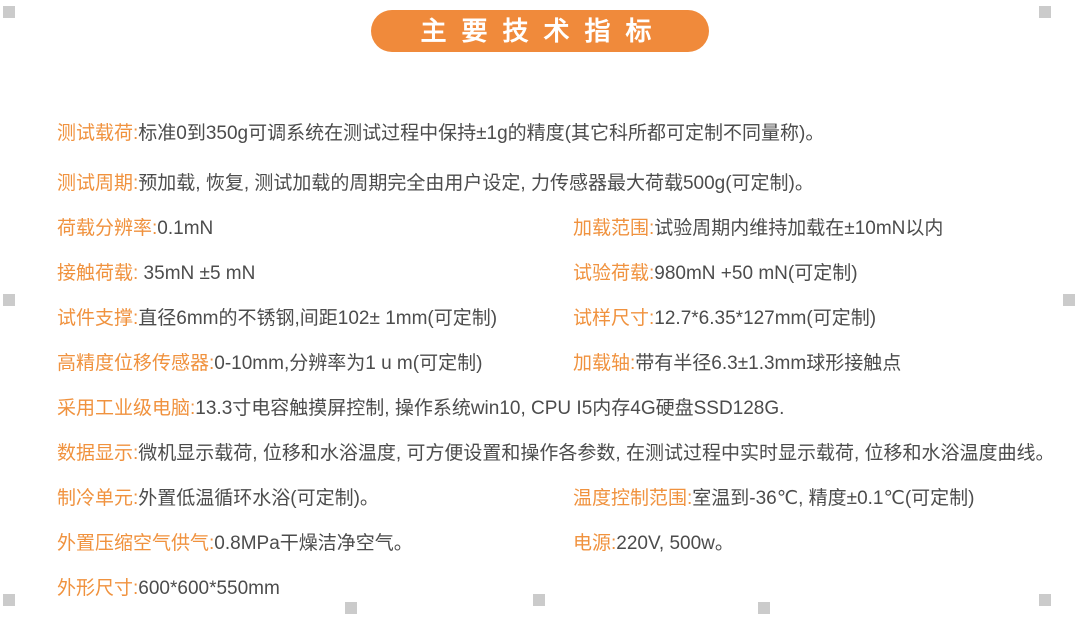  I want to click on selection-handle-left-middle, so click(9, 300).